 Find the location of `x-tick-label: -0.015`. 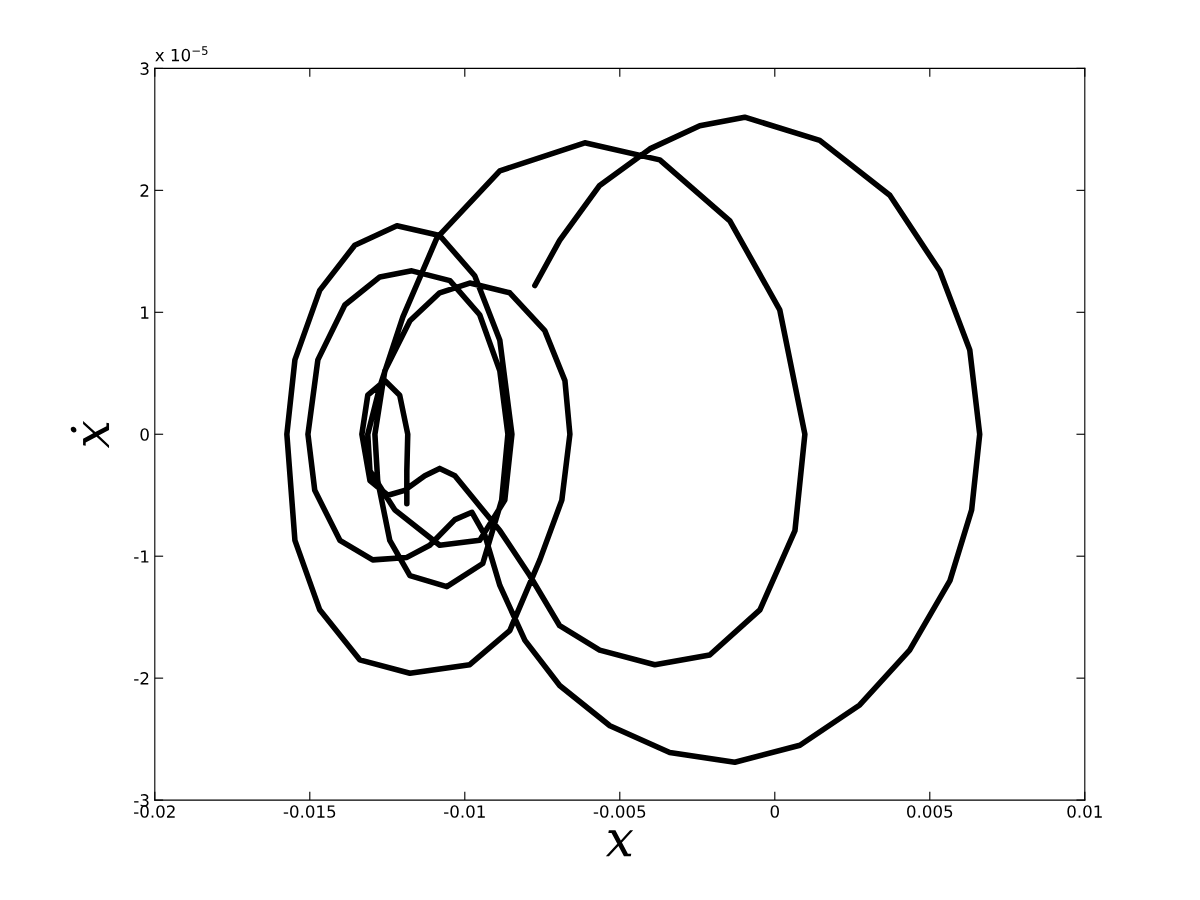

x-tick-label: -0.015 is located at coordinates (309, 811).